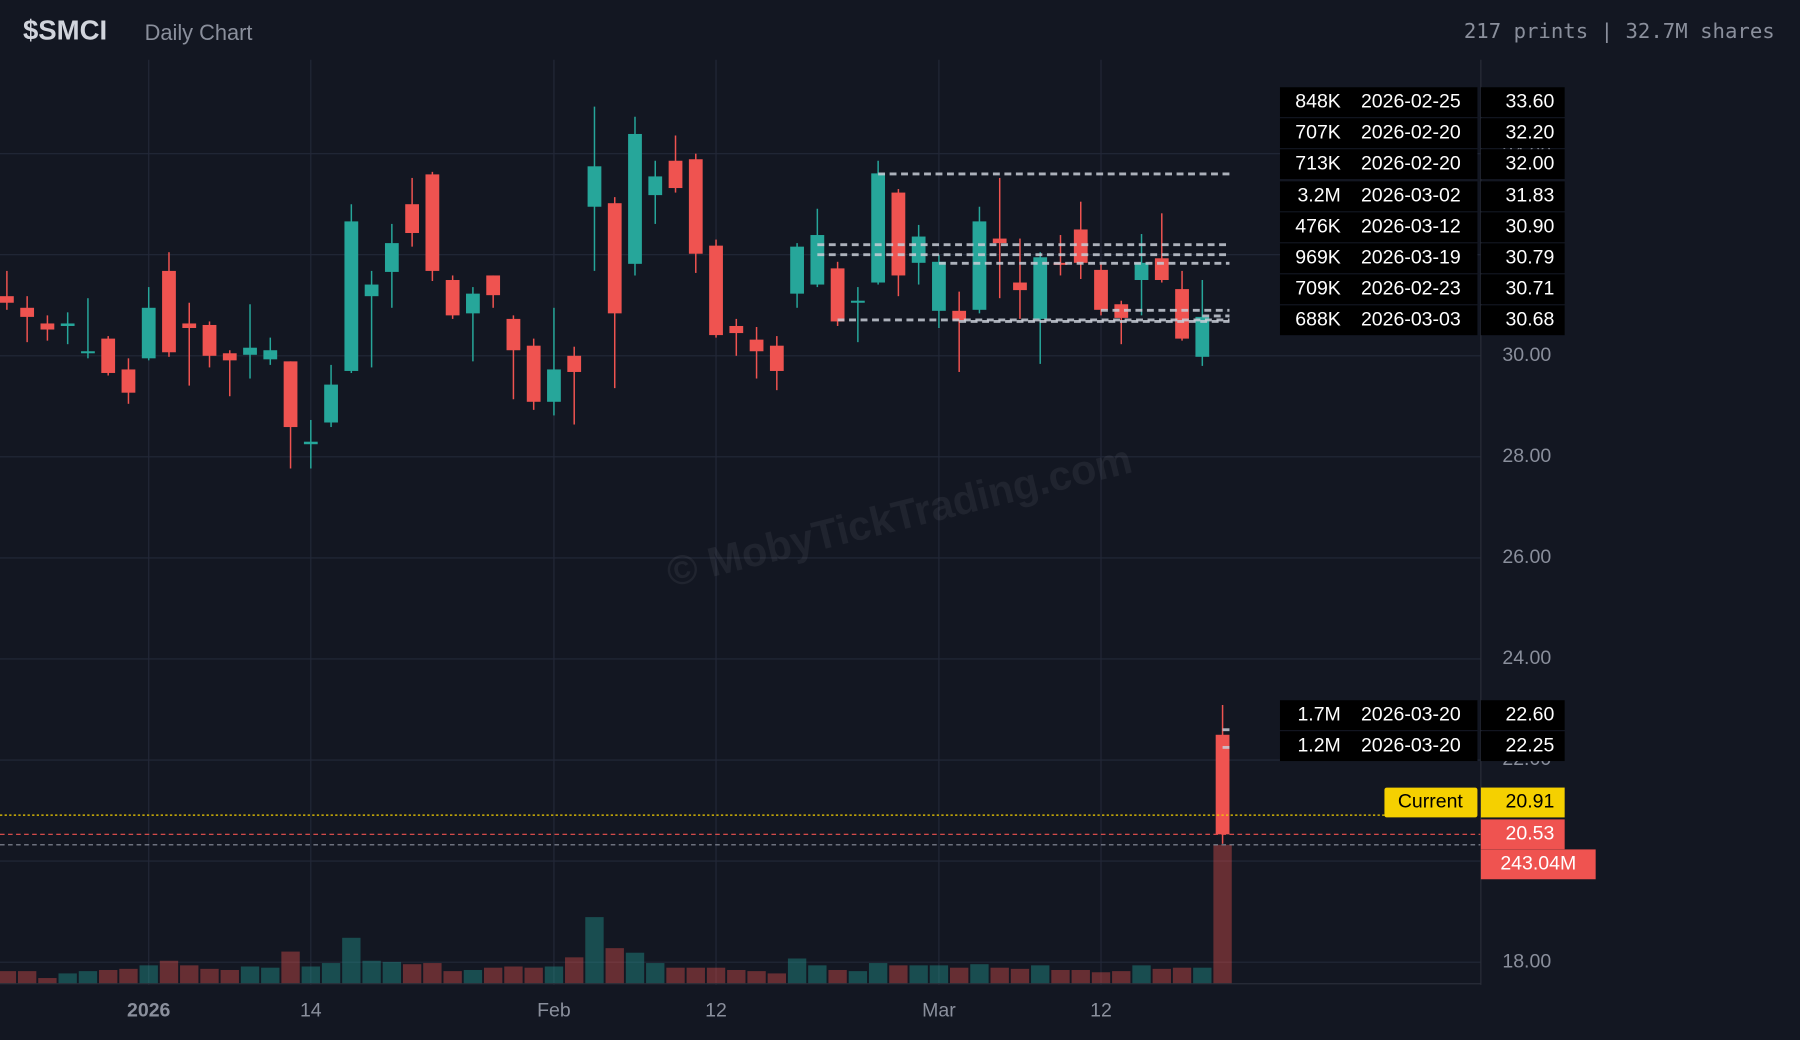 The width and height of the screenshot is (1800, 1040). Describe the element at coordinates (1318, 319) in the screenshot. I see `level-size: 688K` at that location.